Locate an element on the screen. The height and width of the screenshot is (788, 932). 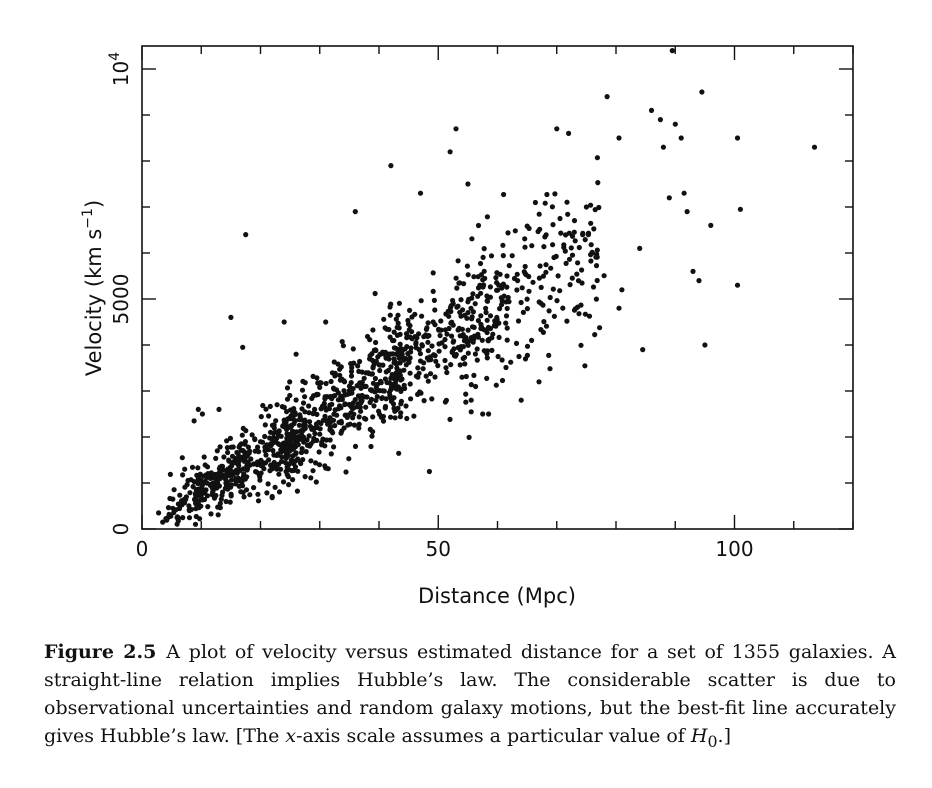
y-tick-label-base: 10 is located at coordinates (121, 73).